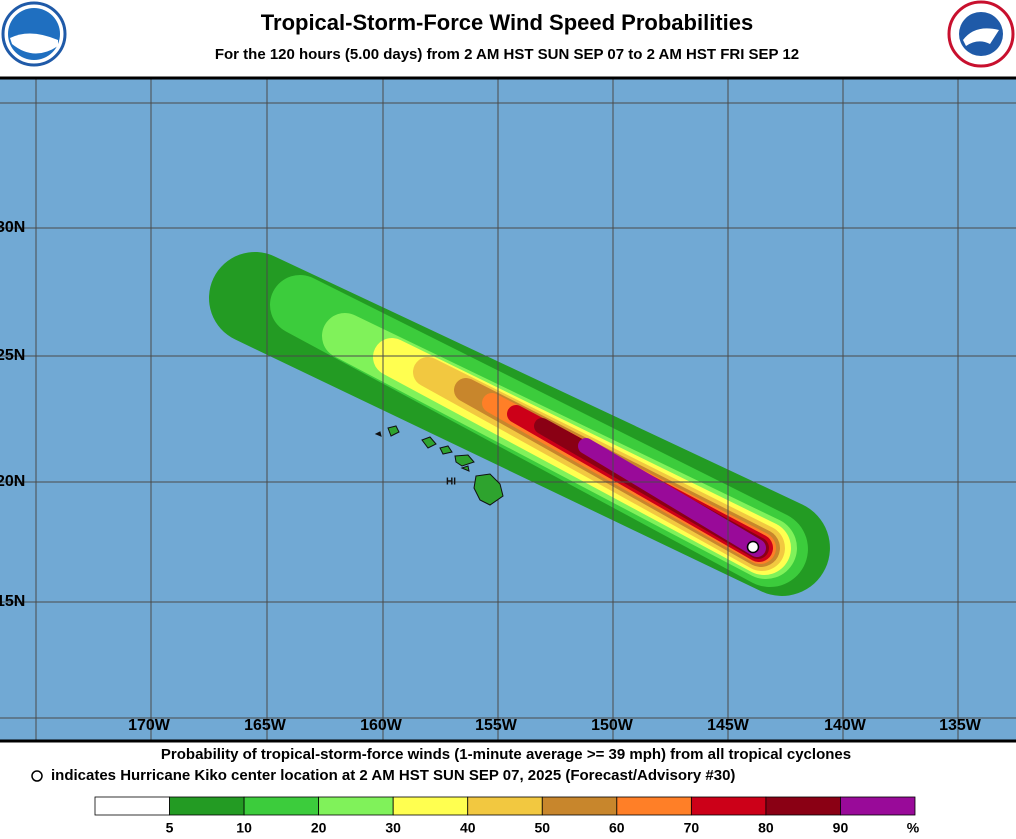 The width and height of the screenshot is (1016, 839). What do you see at coordinates (265, 725) in the screenshot?
I see `lon-label: 165W` at bounding box center [265, 725].